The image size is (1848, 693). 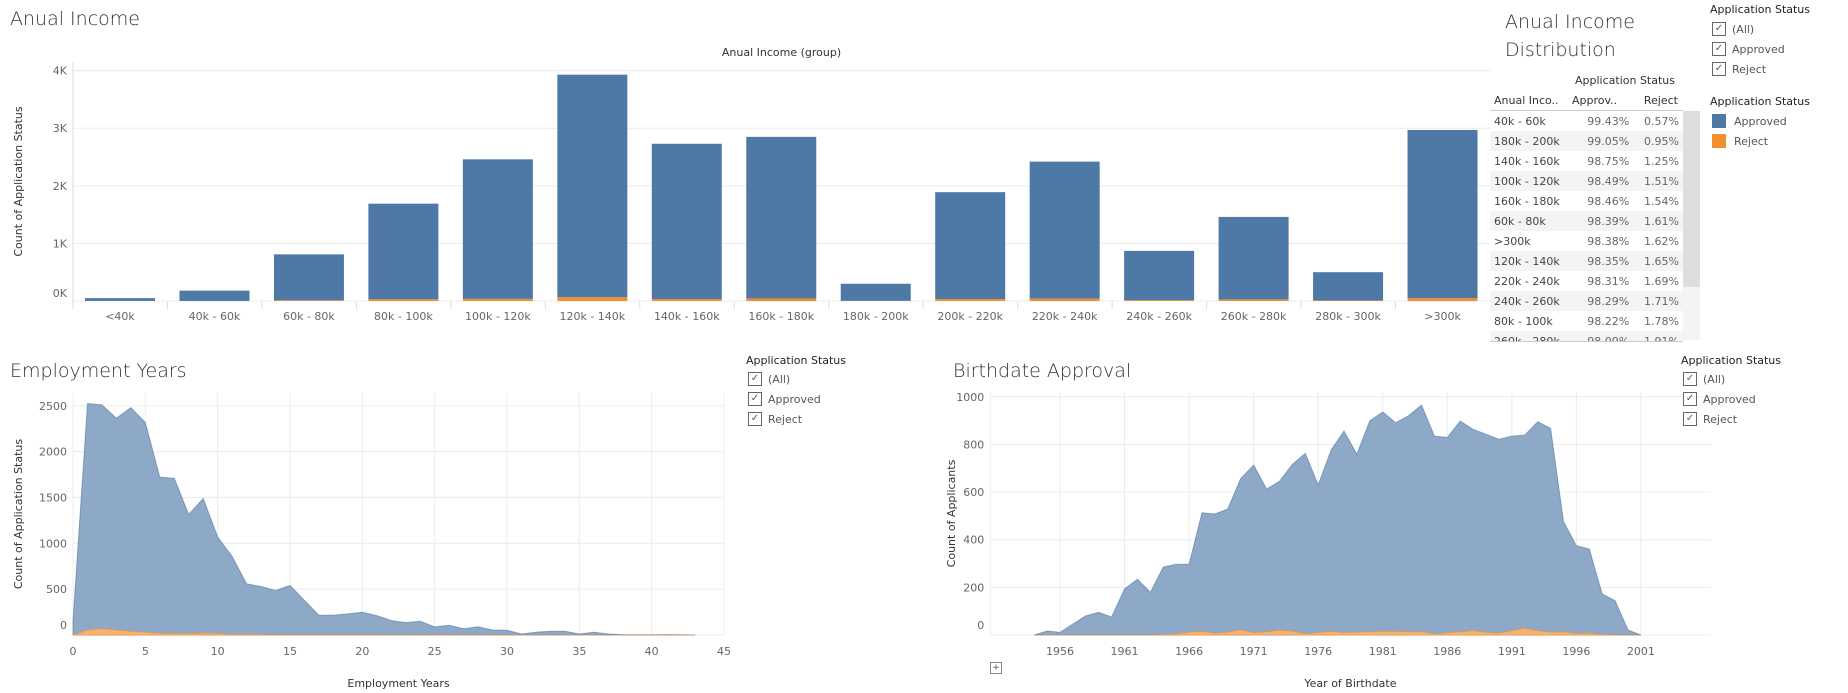 I want to click on x-tick-label: 160k - 180k, so click(x=781, y=316).